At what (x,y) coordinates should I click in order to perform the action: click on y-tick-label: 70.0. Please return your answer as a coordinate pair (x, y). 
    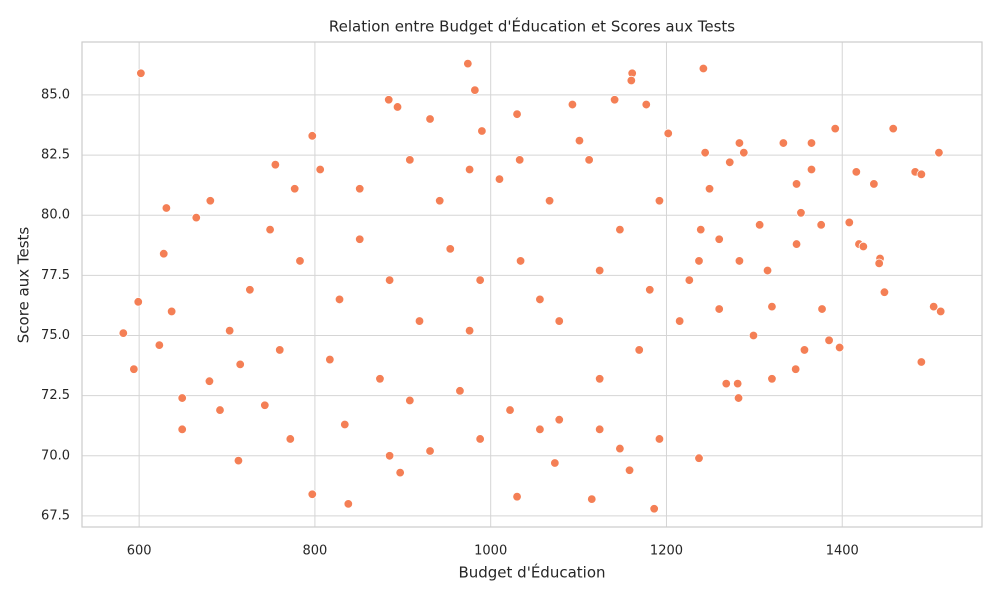
    Looking at the image, I should click on (55, 455).